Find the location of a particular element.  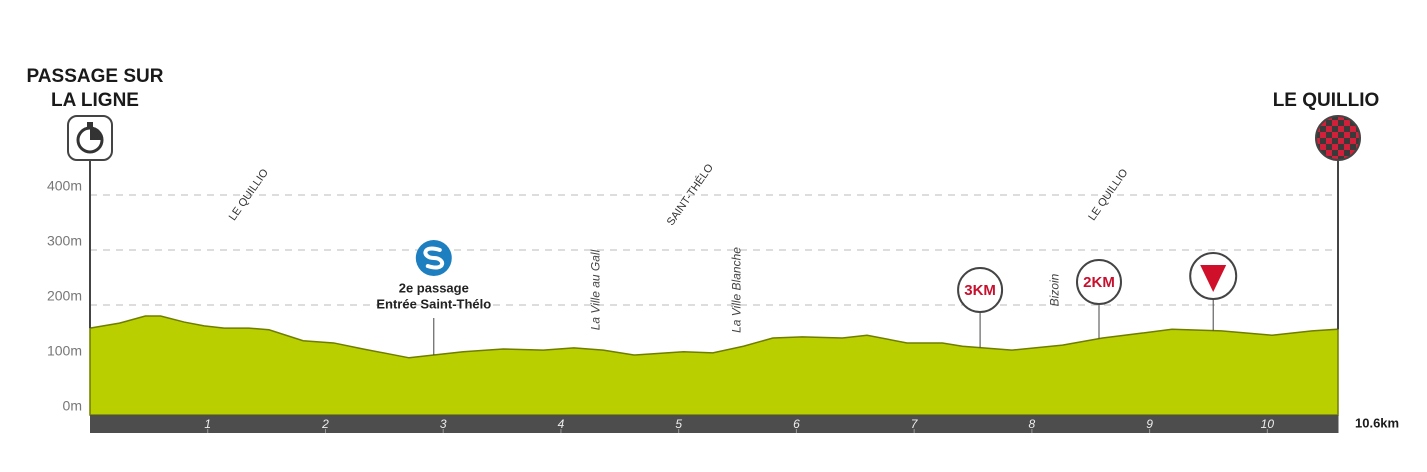

start-title: LA LIGNE is located at coordinates (95, 100).